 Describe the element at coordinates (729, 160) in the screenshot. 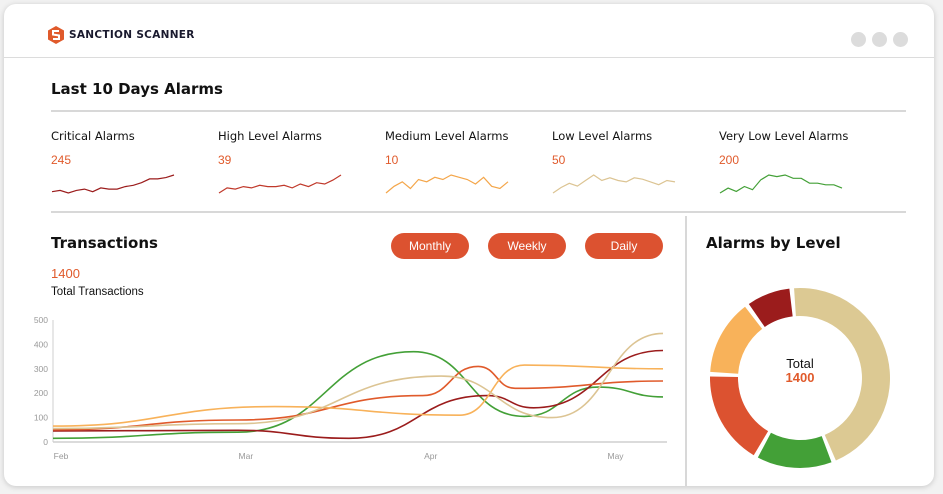

I see `alarm-count: 200` at that location.